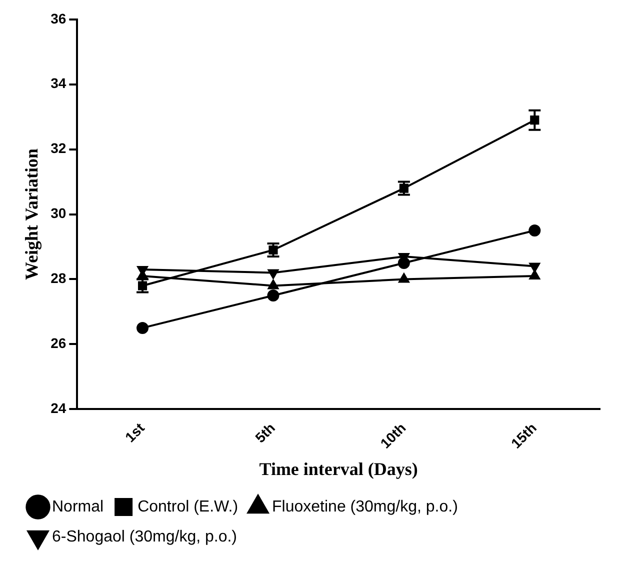 The image size is (631, 571). What do you see at coordinates (524, 436) in the screenshot?
I see `x-tick-label: 15th` at bounding box center [524, 436].